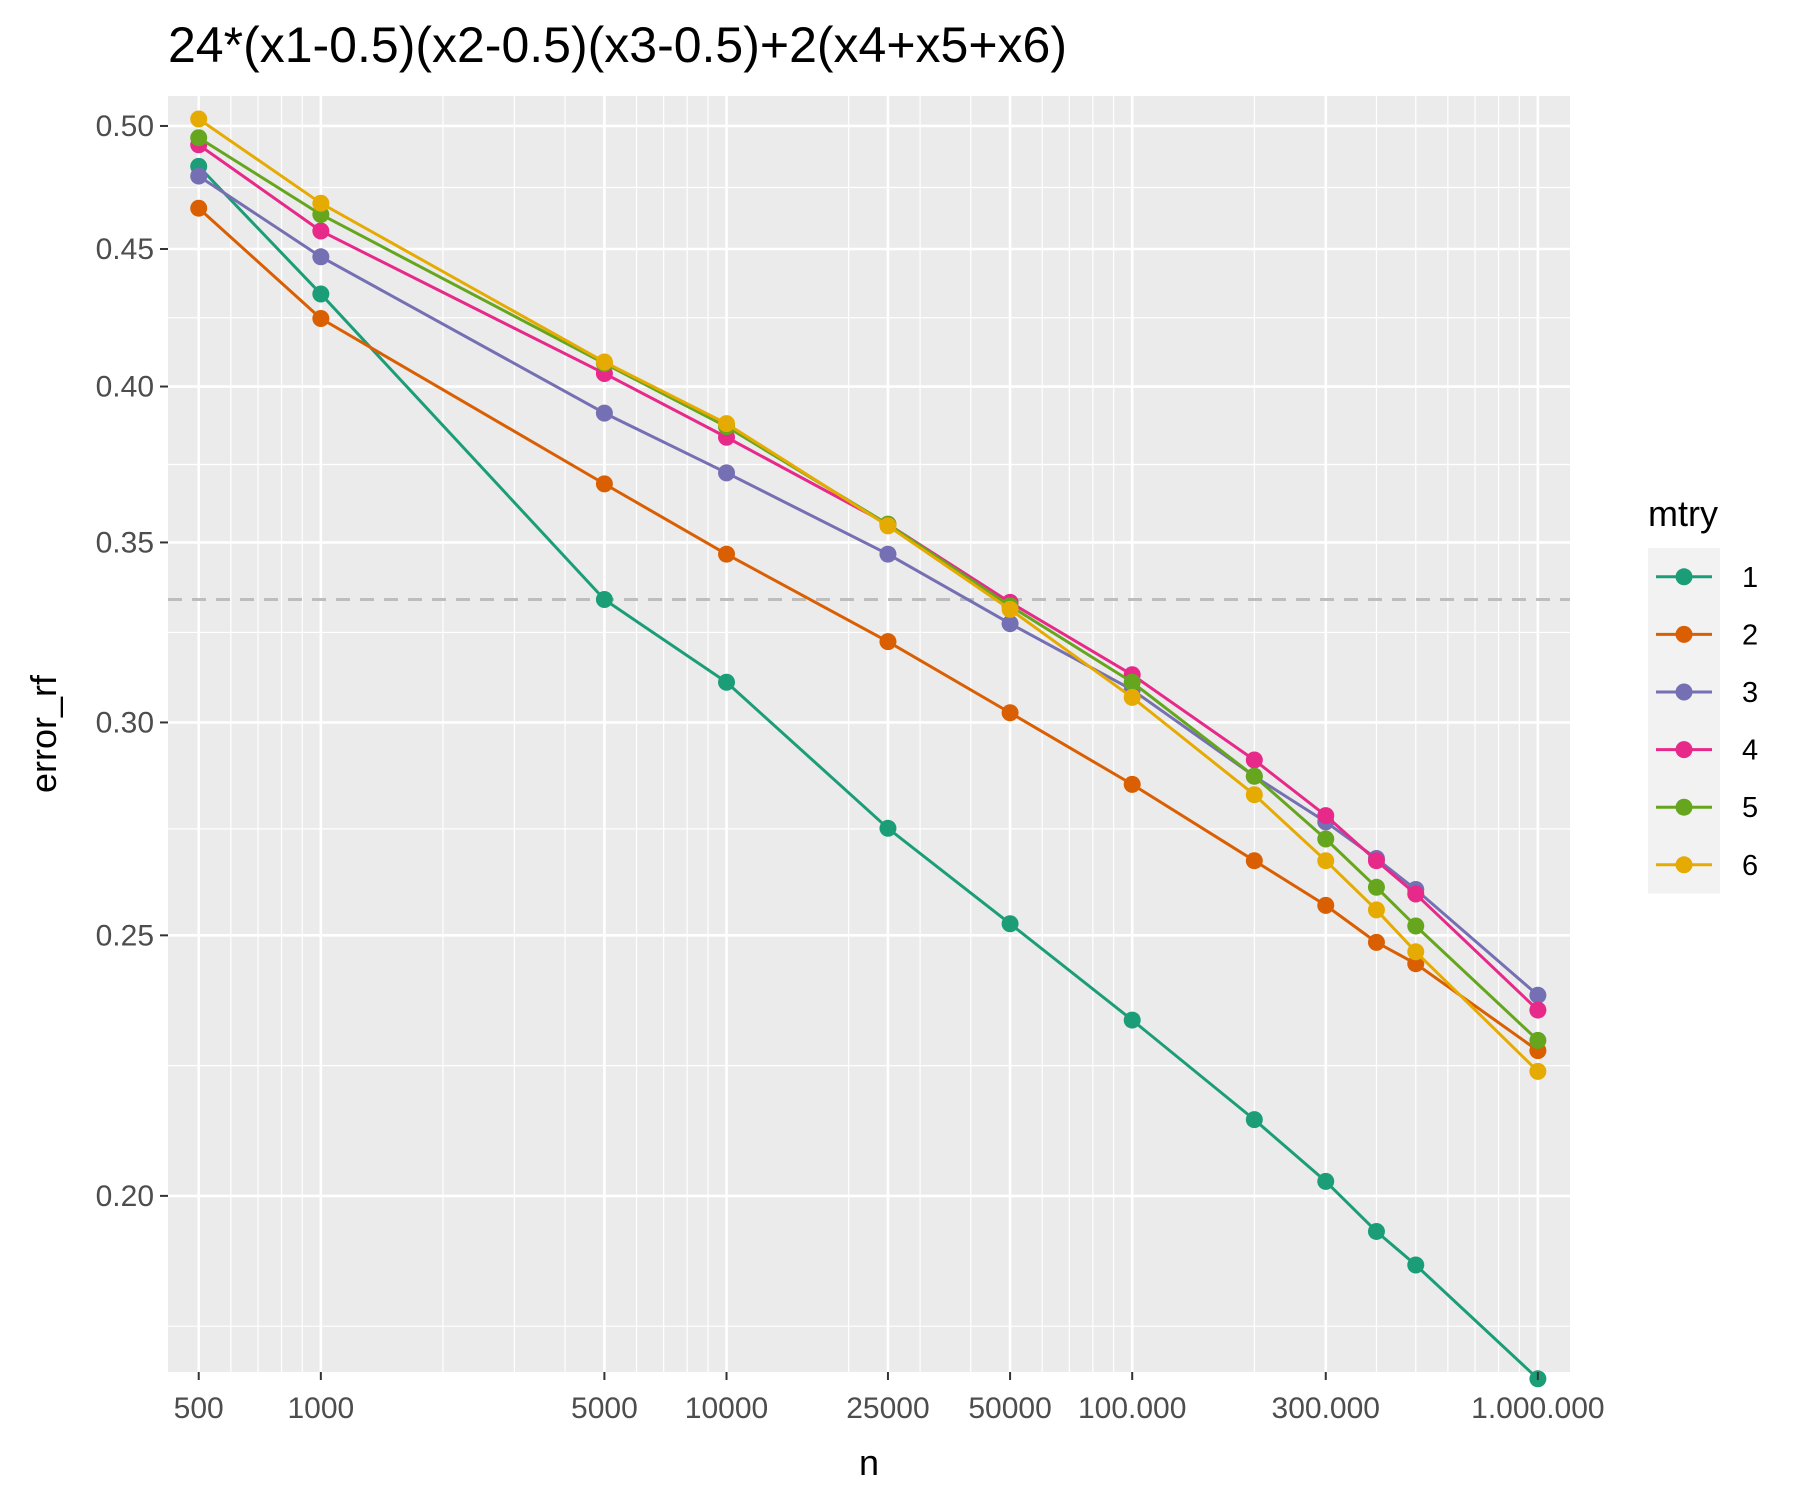 The image size is (1800, 1500). I want to click on legend-item: 3, so click(1707, 693).